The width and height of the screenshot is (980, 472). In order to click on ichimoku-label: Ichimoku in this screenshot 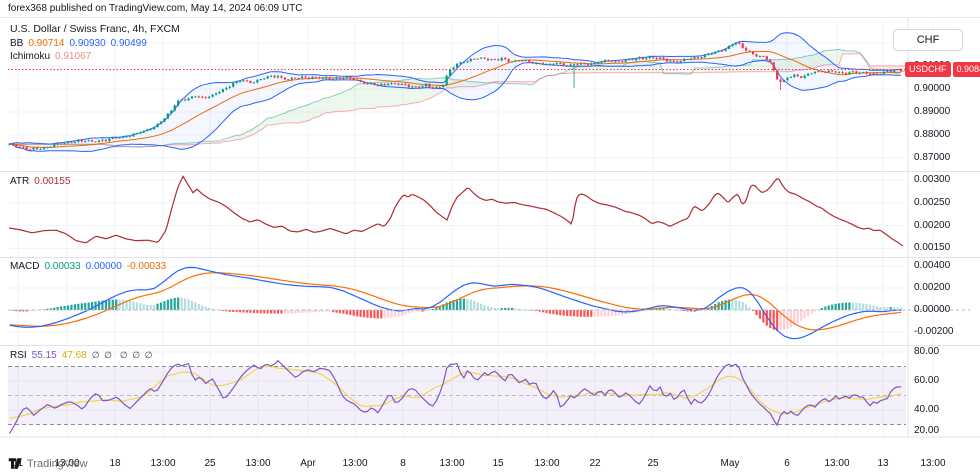, I will do `click(30, 56)`.